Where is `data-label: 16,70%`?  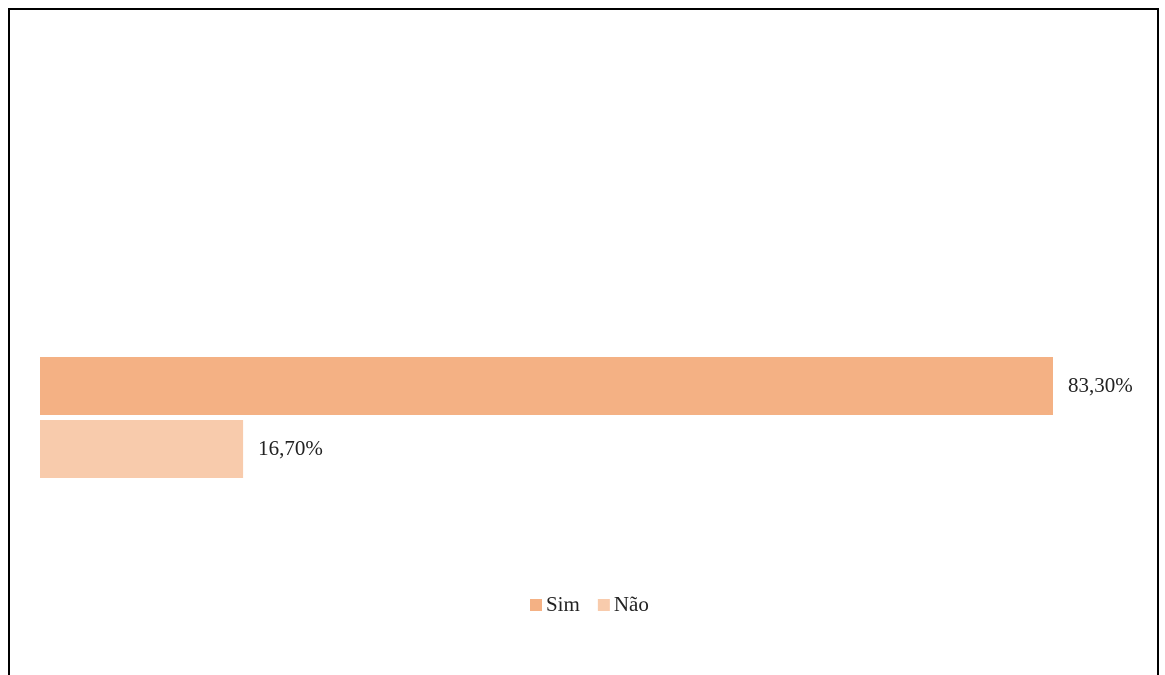
data-label: 16,70% is located at coordinates (290, 448).